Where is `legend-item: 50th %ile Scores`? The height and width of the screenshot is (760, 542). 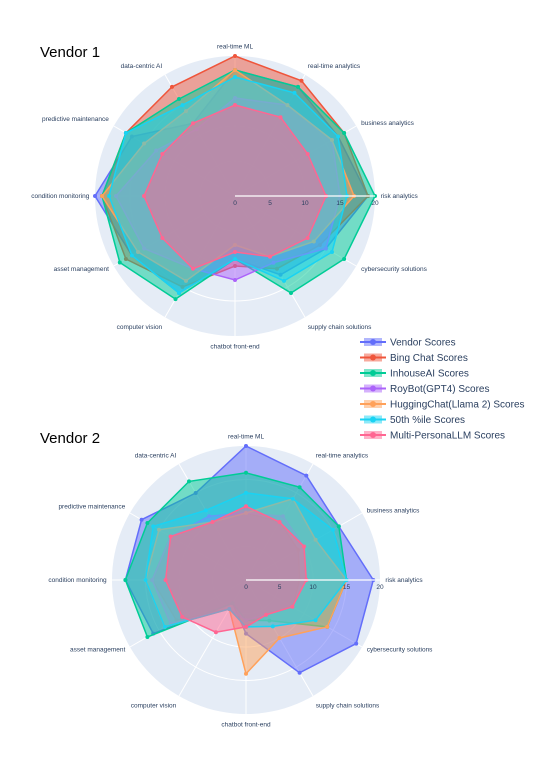
legend-item: 50th %ile Scores is located at coordinates (412, 420).